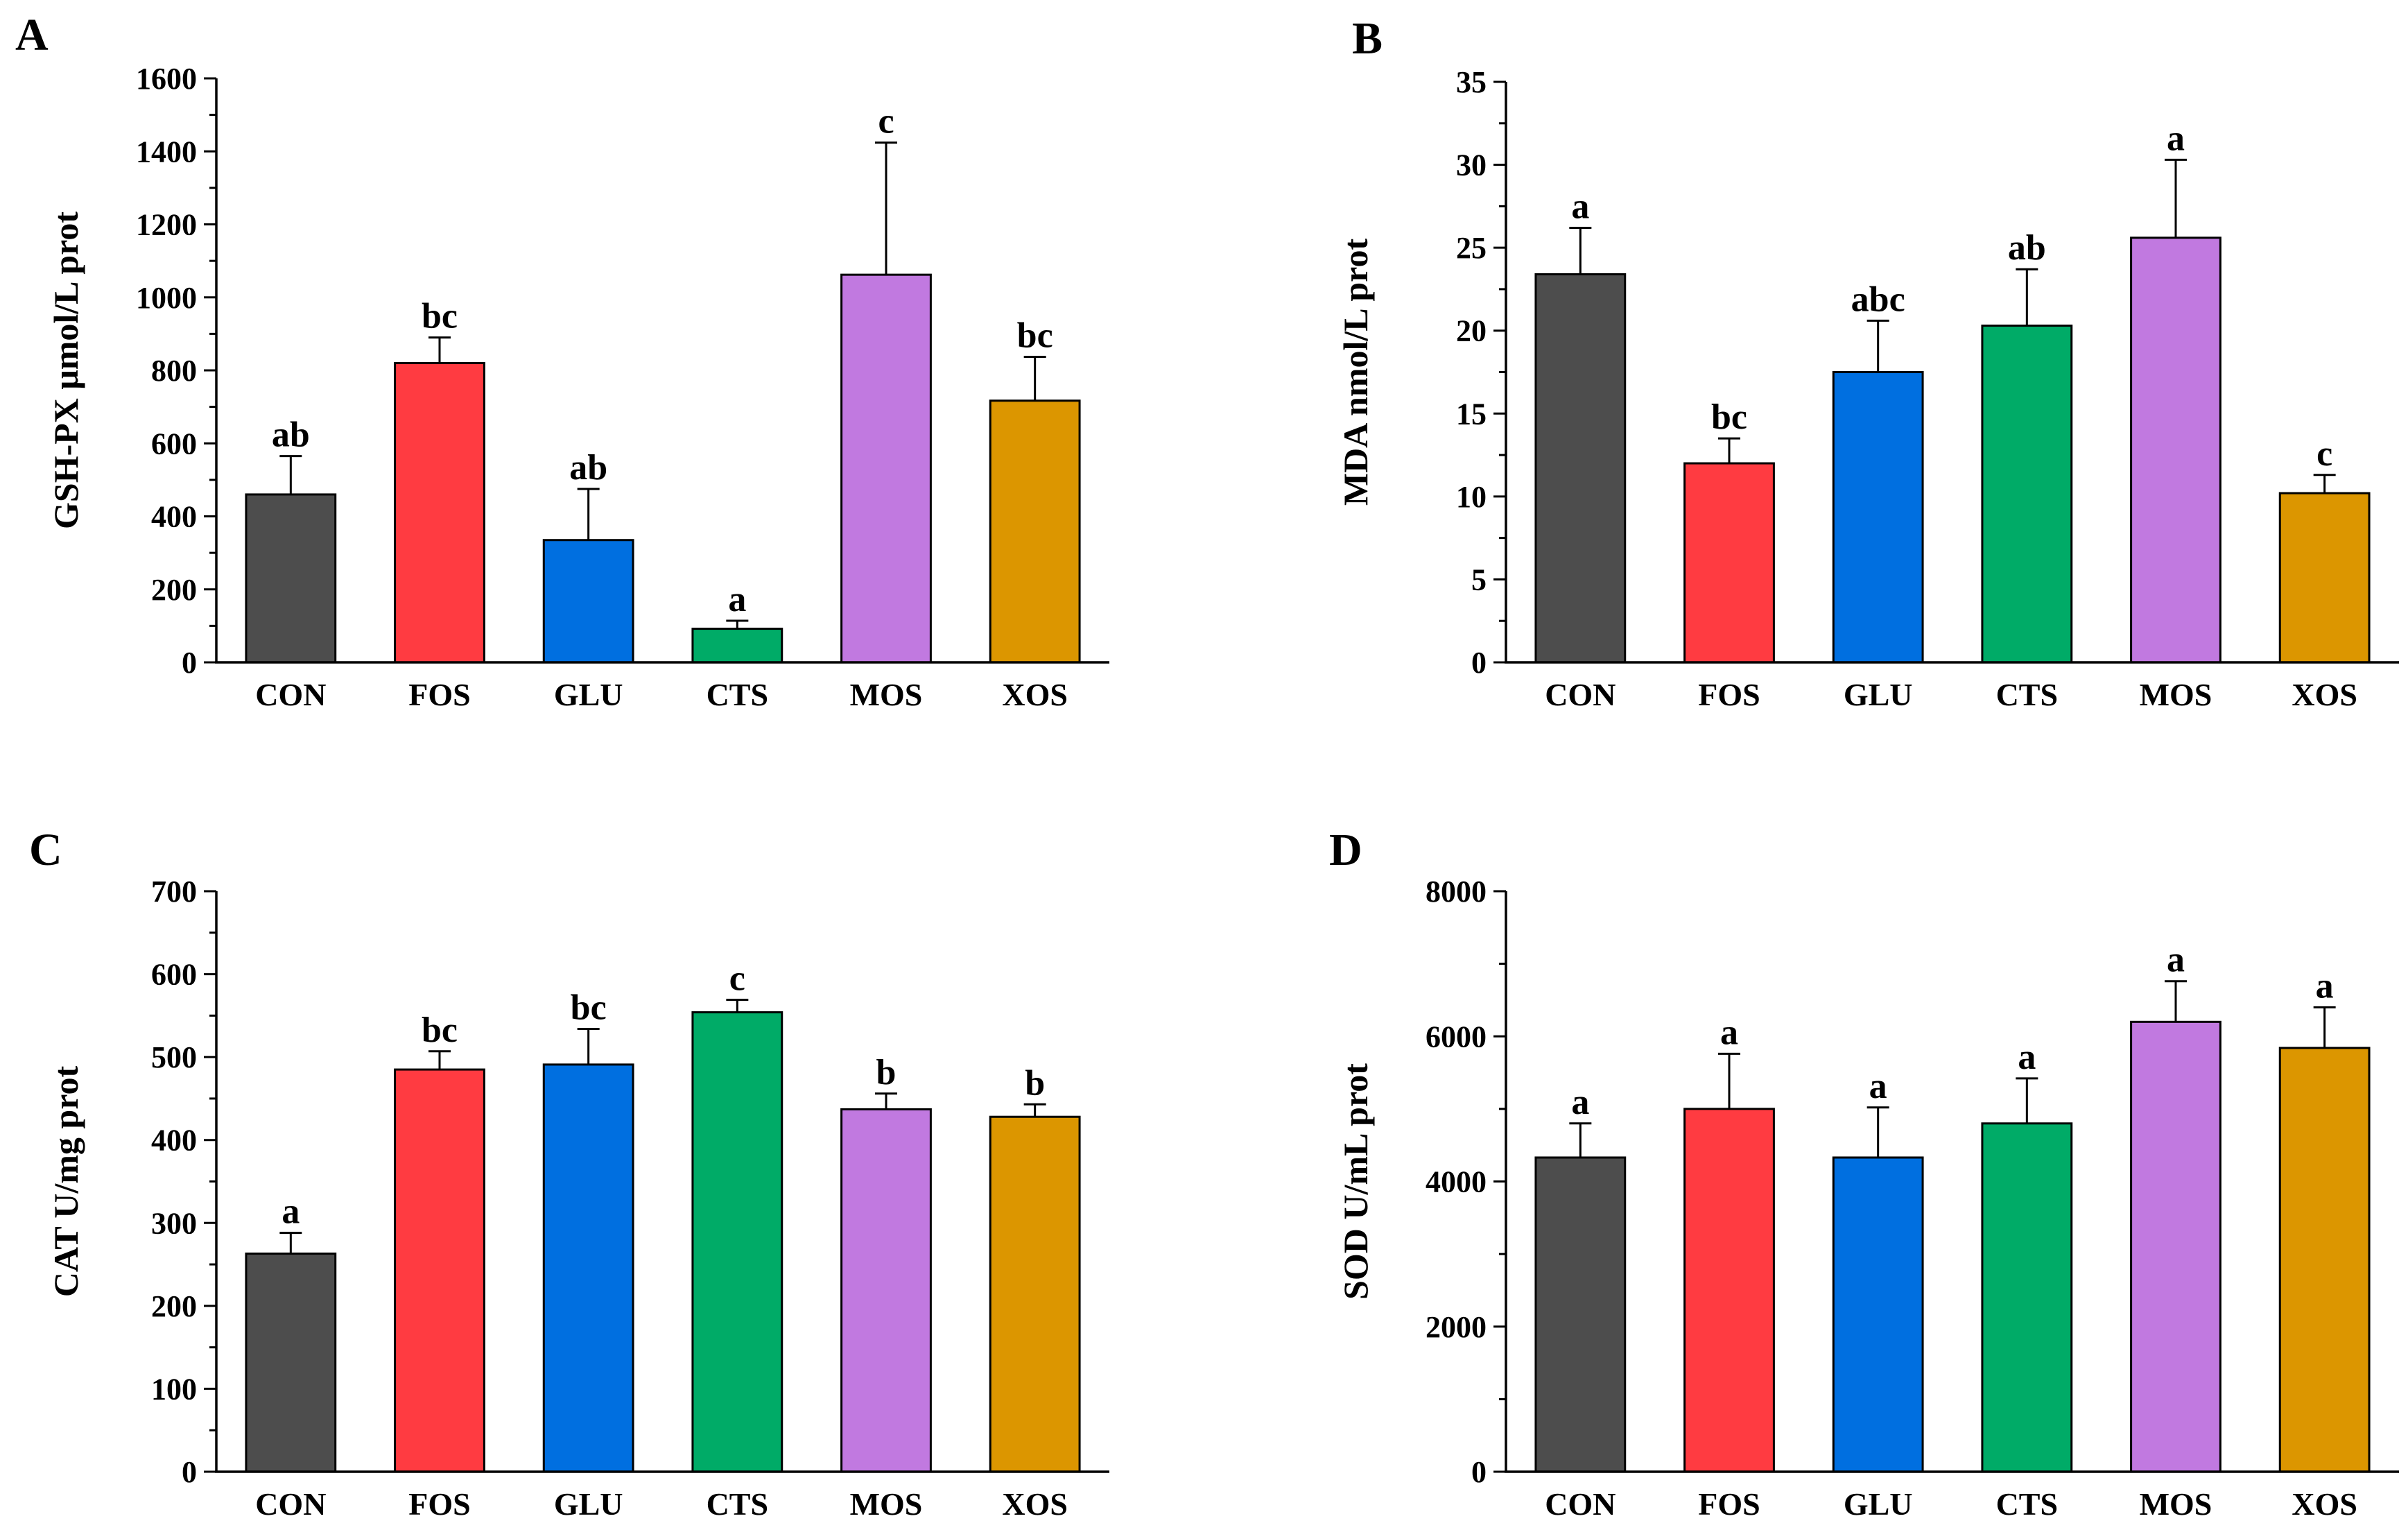  I want to click on panel-letter: C, so click(45, 850).